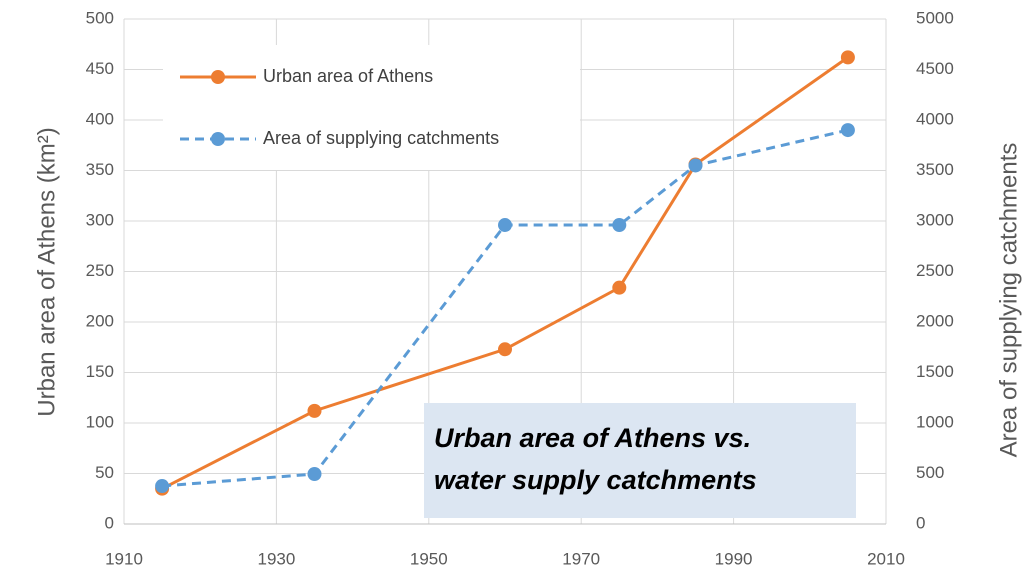 This screenshot has width=1025, height=575. I want to click on y2-tick-label: 3000, so click(935, 219).